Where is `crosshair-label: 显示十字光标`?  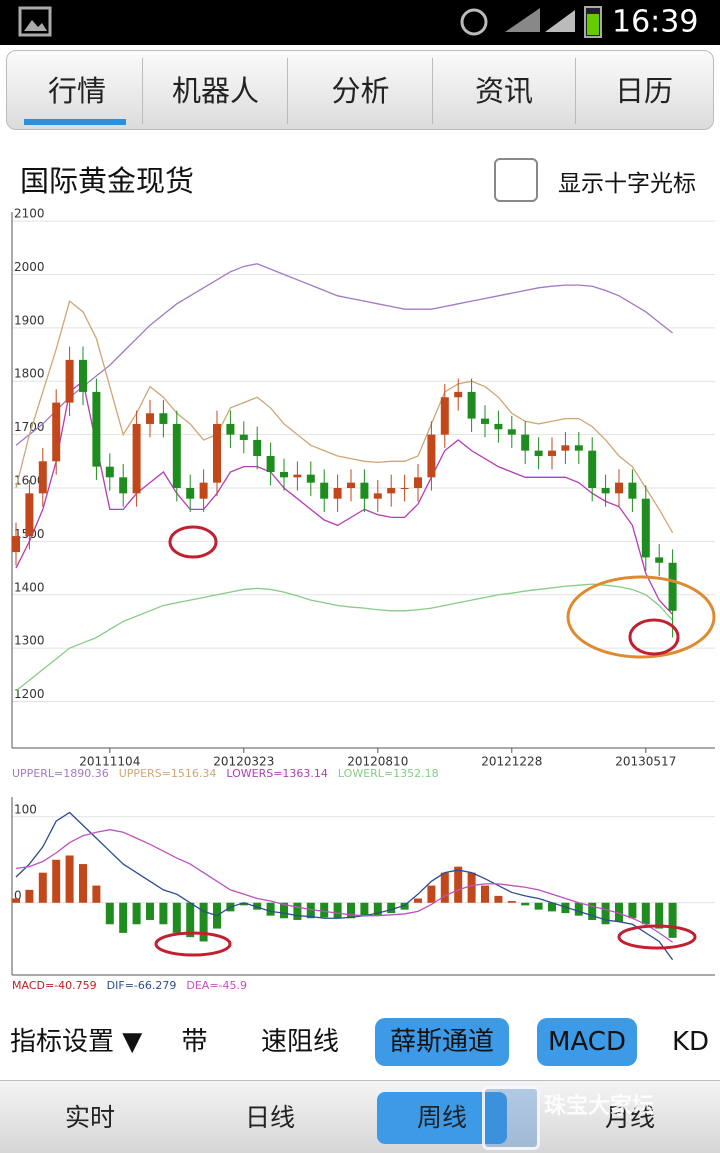
crosshair-label: 显示十字光标 is located at coordinates (627, 184).